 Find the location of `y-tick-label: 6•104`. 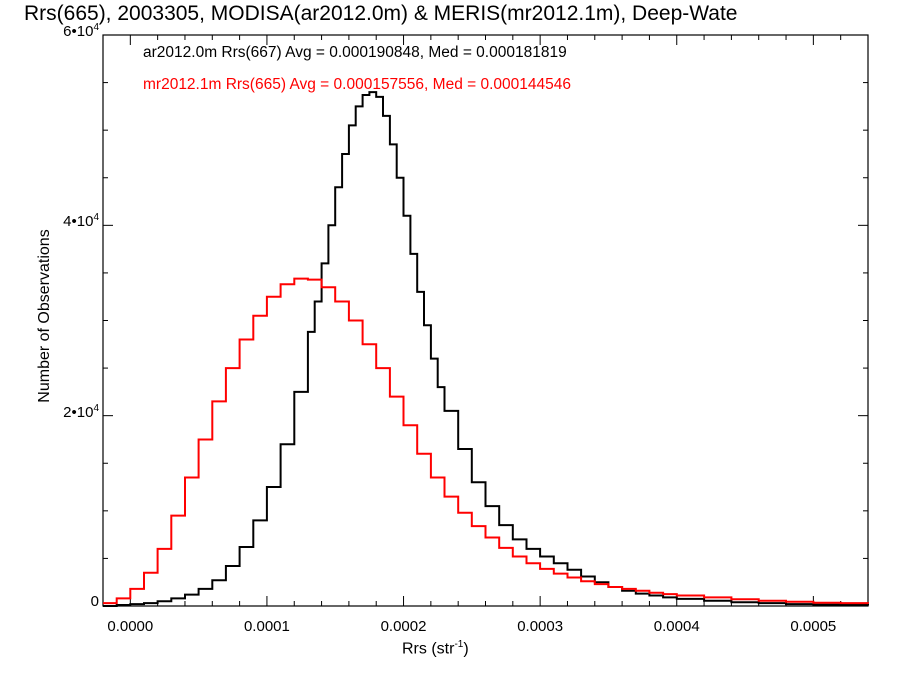

y-tick-label: 6•104 is located at coordinates (81, 31).